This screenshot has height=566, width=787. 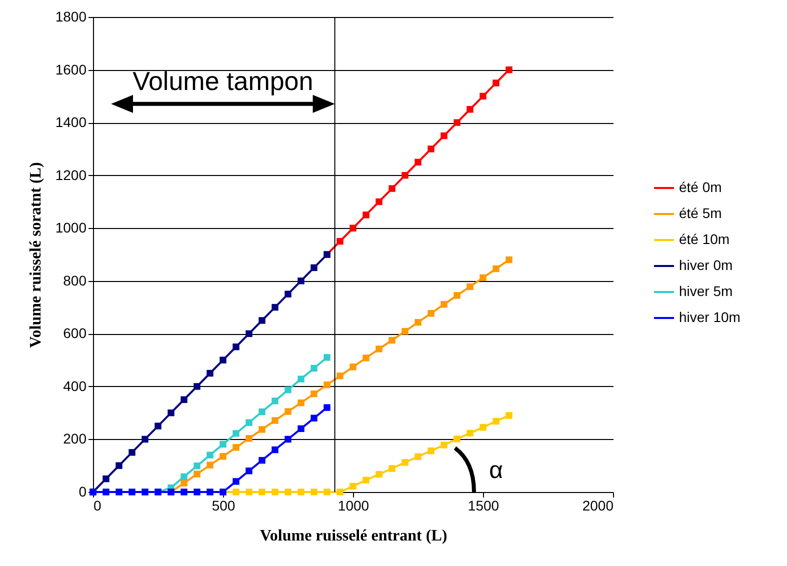 What do you see at coordinates (82, 492) in the screenshot?
I see `y-tick-label: 0` at bounding box center [82, 492].